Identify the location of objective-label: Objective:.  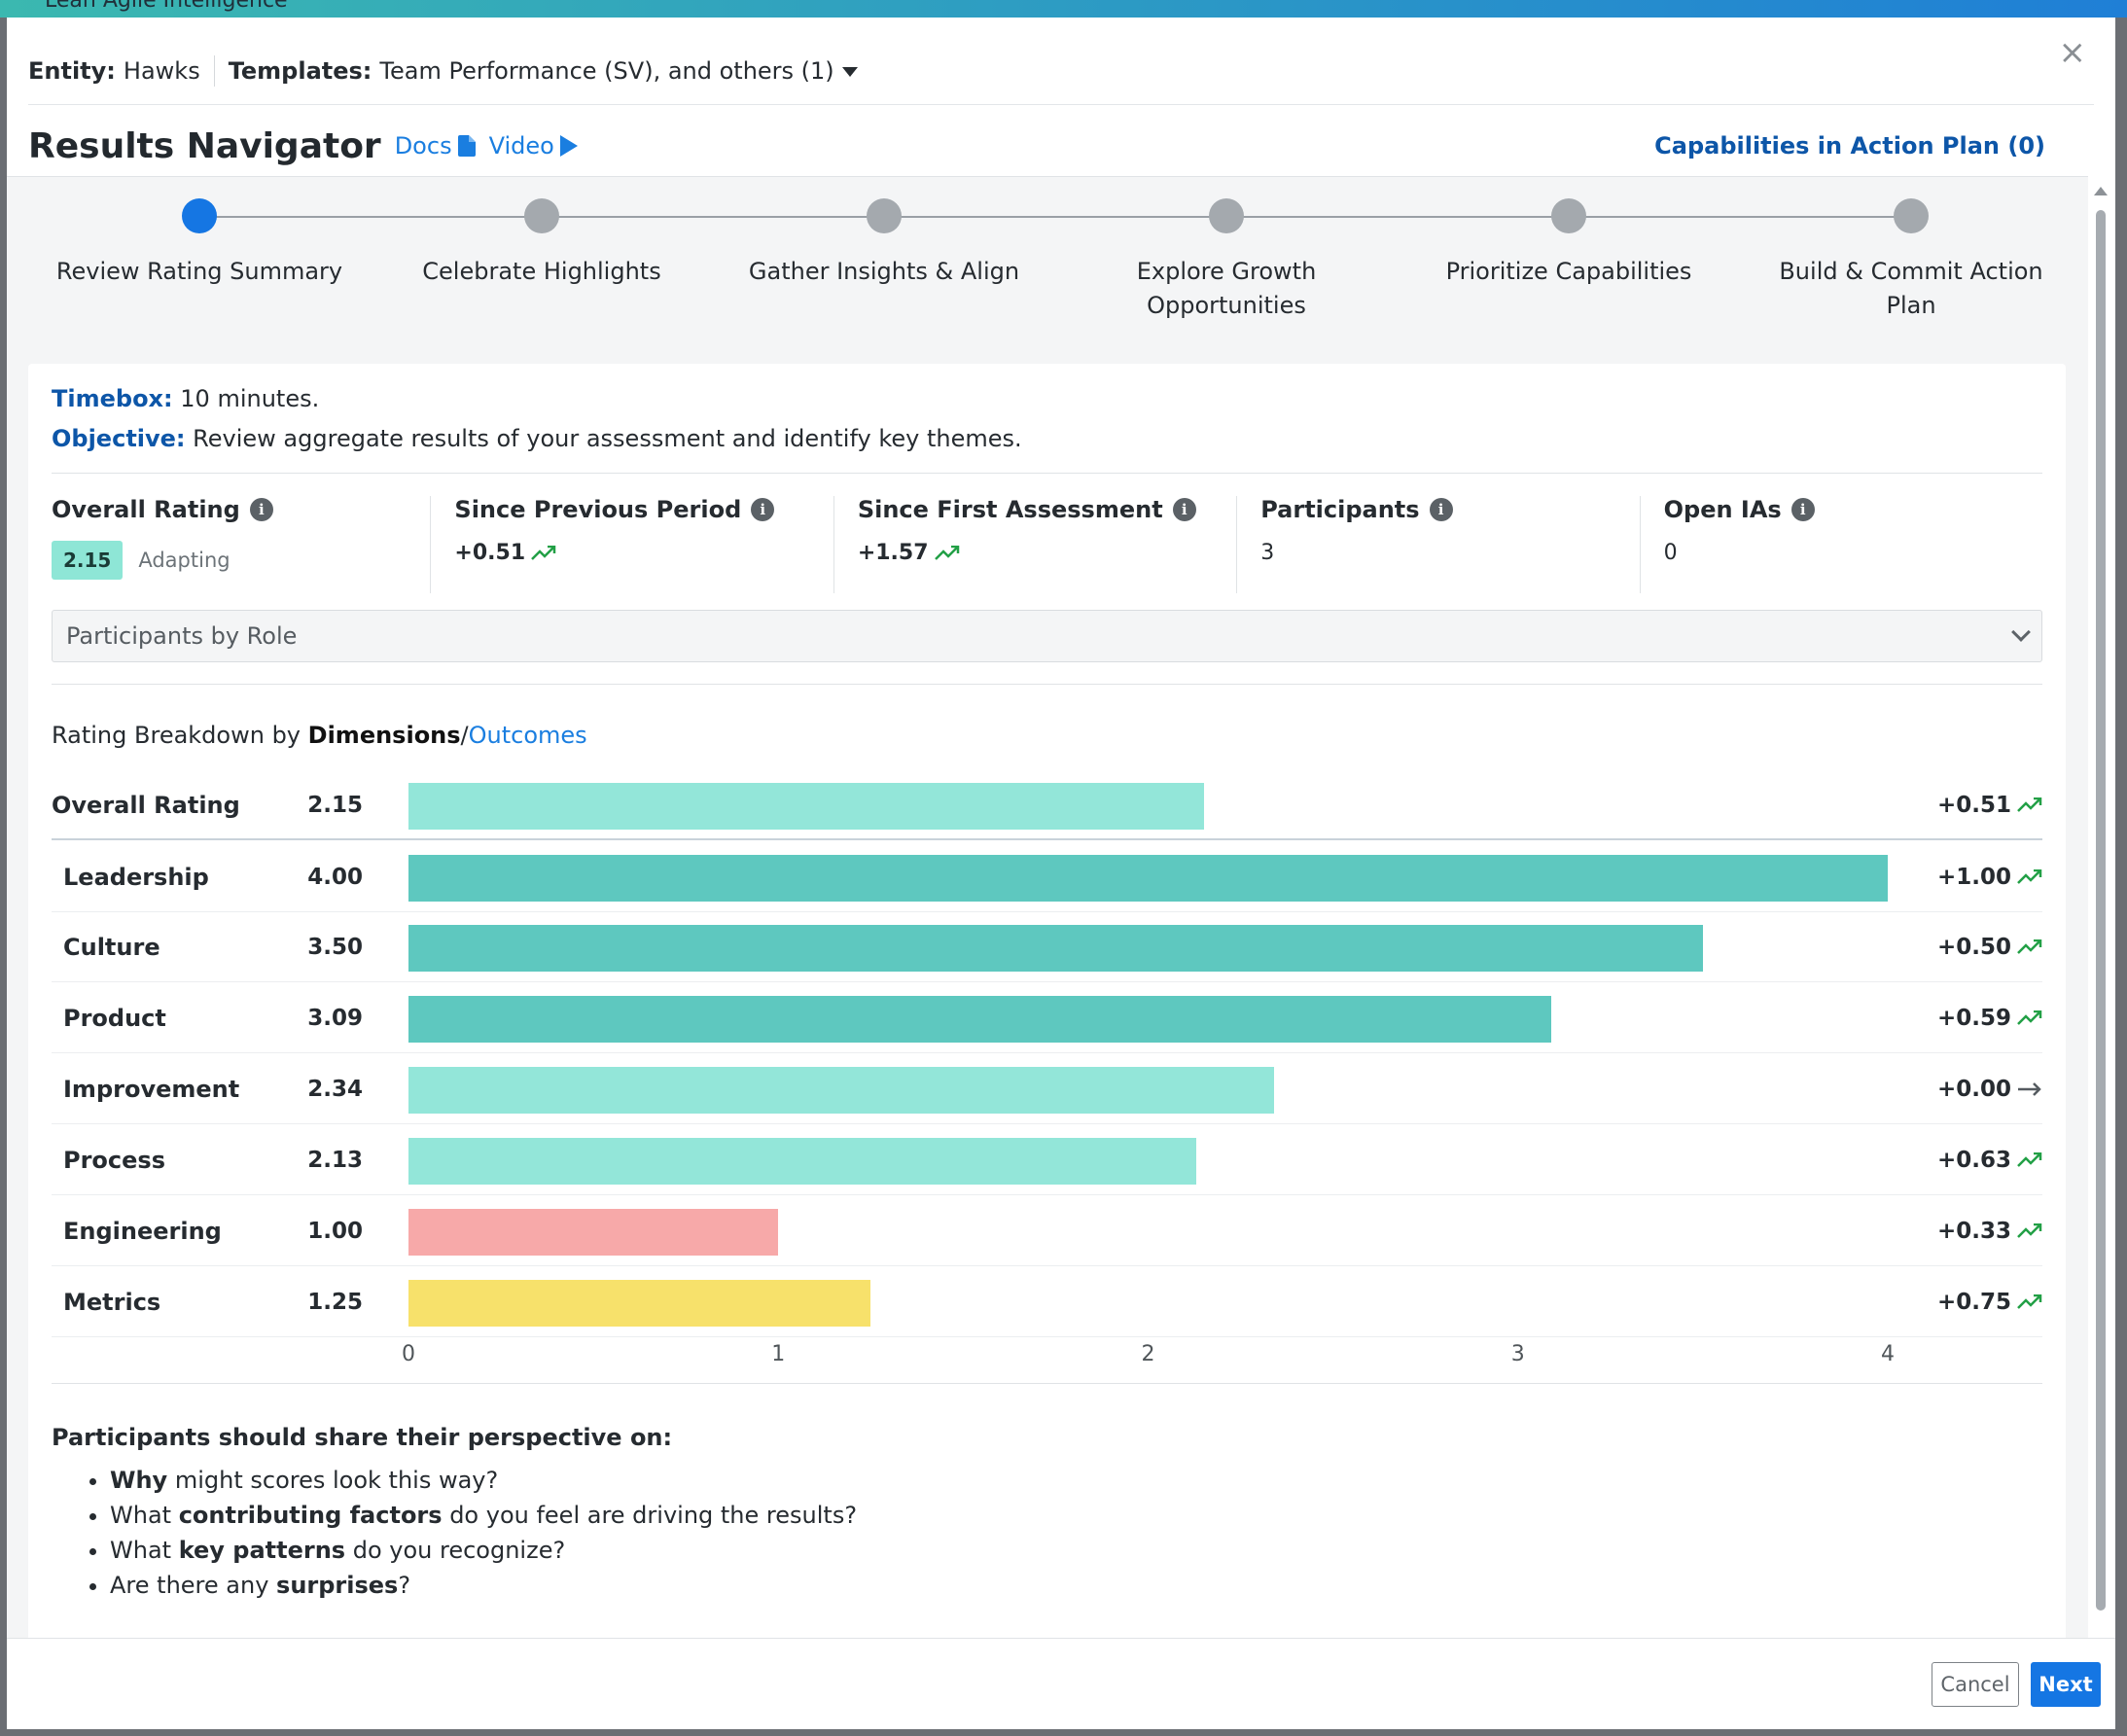
(119, 439).